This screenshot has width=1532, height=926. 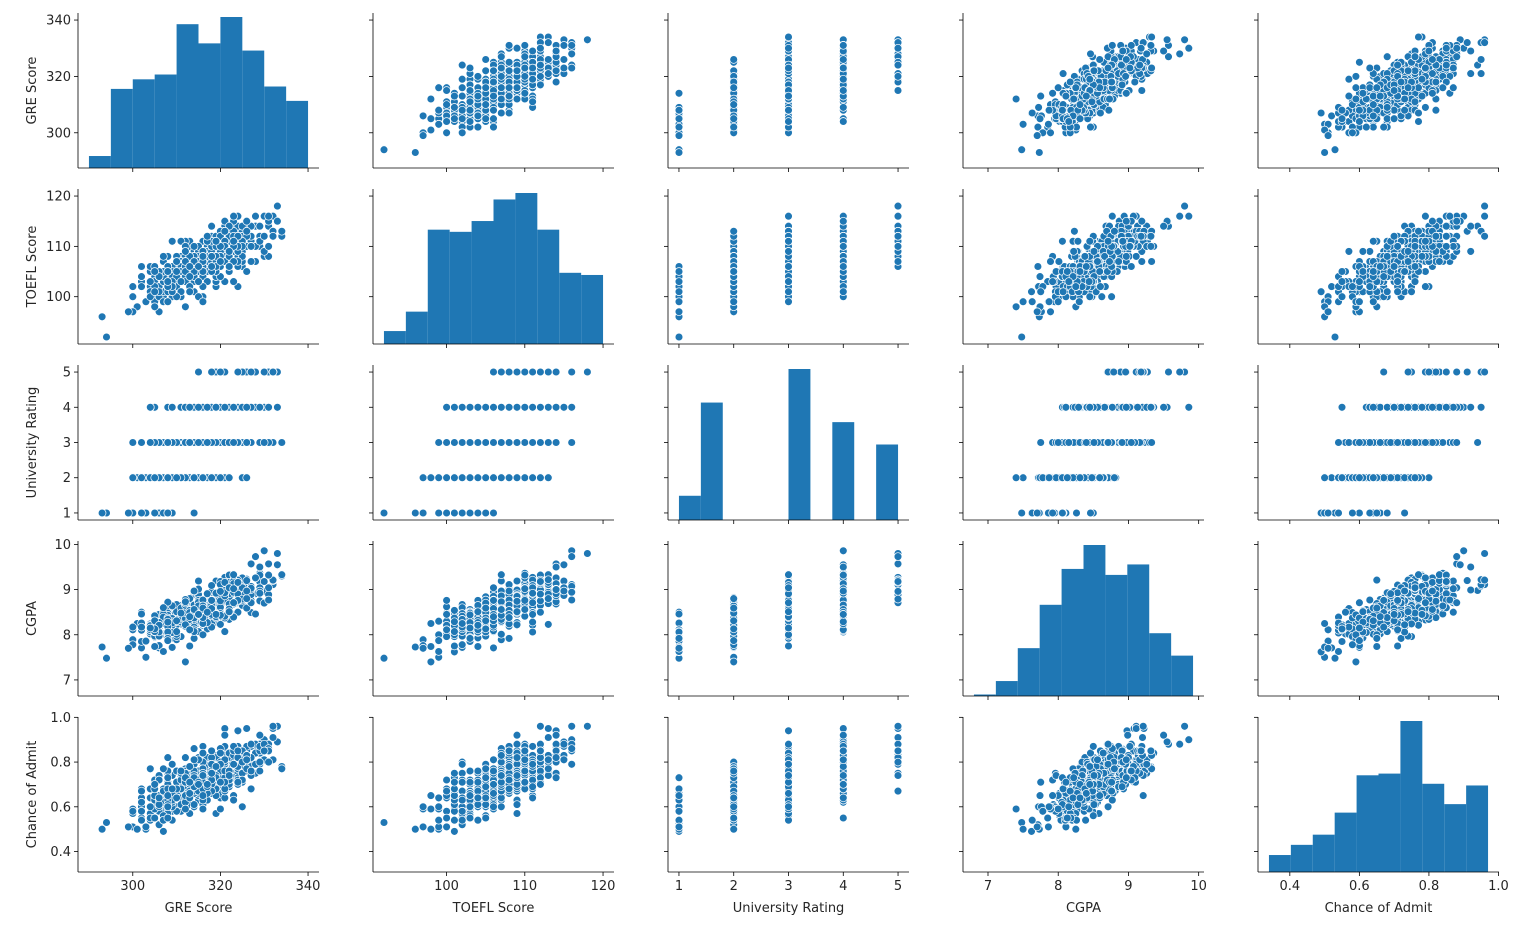 What do you see at coordinates (786, 92) in the screenshot?
I see `panel-gre-score-vs-university-rating` at bounding box center [786, 92].